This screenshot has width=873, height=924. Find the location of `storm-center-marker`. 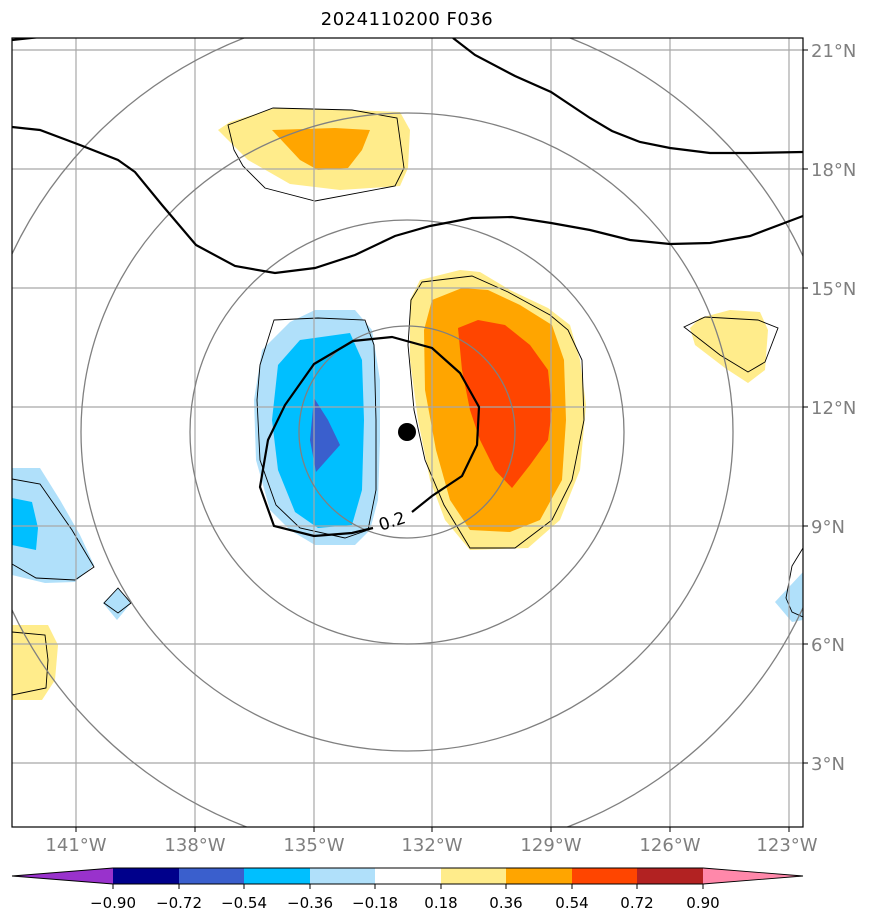

storm-center-marker is located at coordinates (407, 432).